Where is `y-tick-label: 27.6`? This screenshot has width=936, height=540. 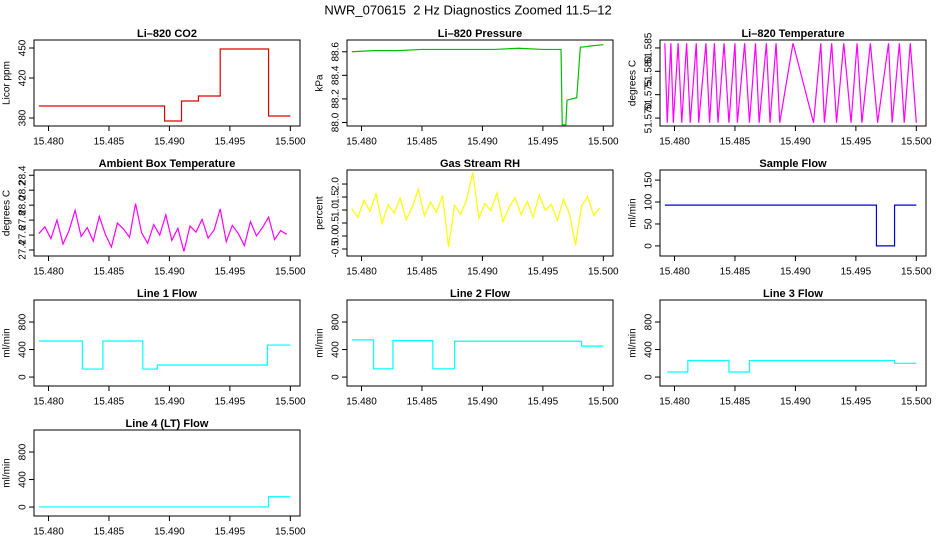 y-tick-label: 27.6 is located at coordinates (23, 235).